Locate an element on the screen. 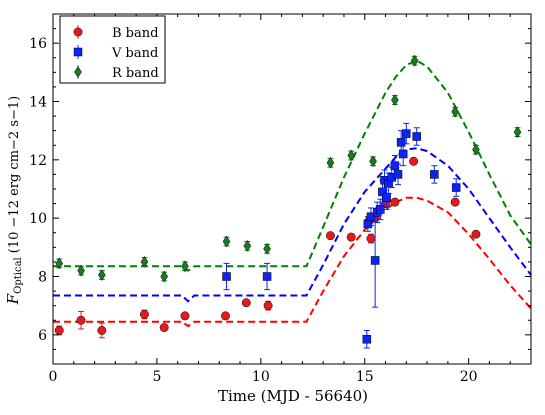 This screenshot has height=415, width=545. y-tick-label: 16 is located at coordinates (38, 44).